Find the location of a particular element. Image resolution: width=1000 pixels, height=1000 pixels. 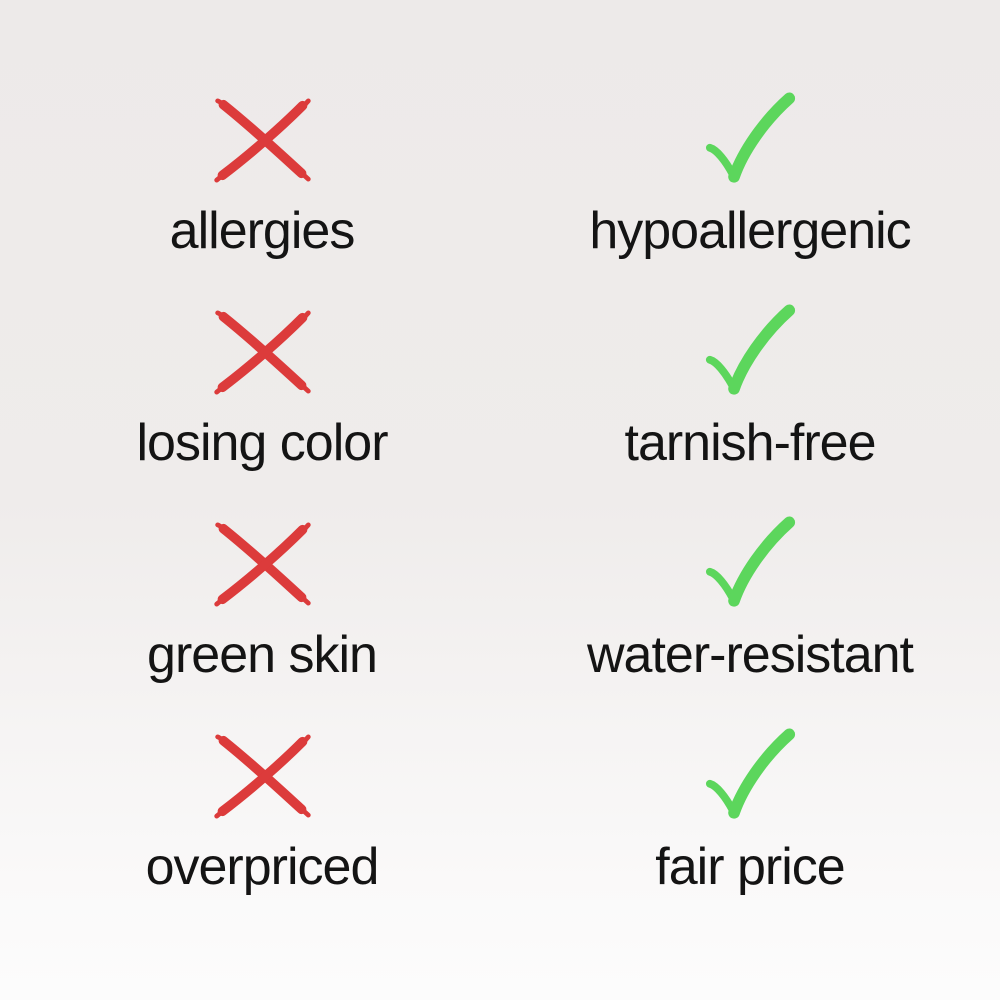

negative-label: overpriced is located at coordinates (262, 867).